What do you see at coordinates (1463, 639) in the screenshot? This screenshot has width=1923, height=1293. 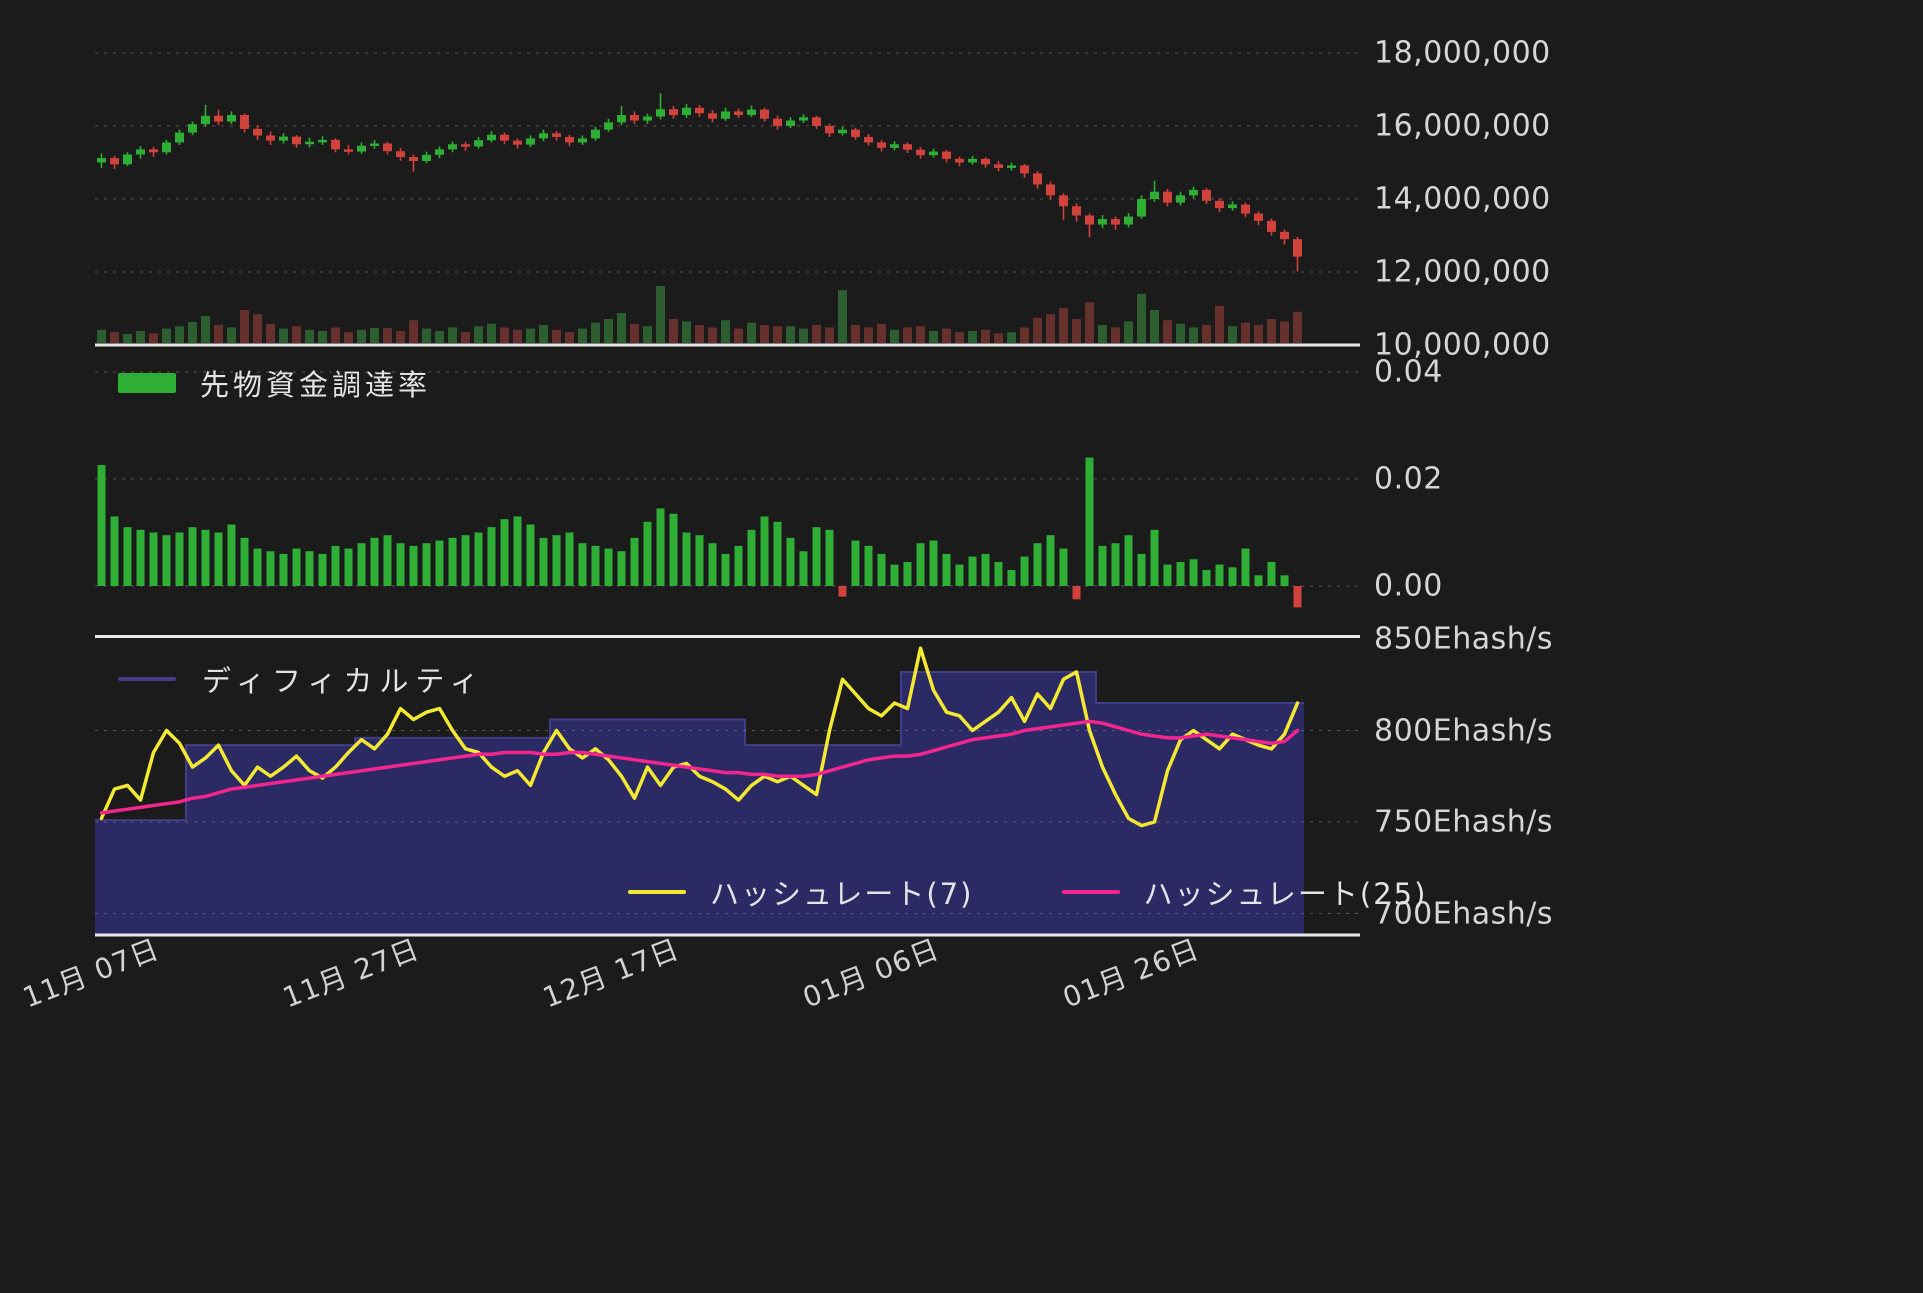 I see `y-axis-label: 850Ehash/s` at bounding box center [1463, 639].